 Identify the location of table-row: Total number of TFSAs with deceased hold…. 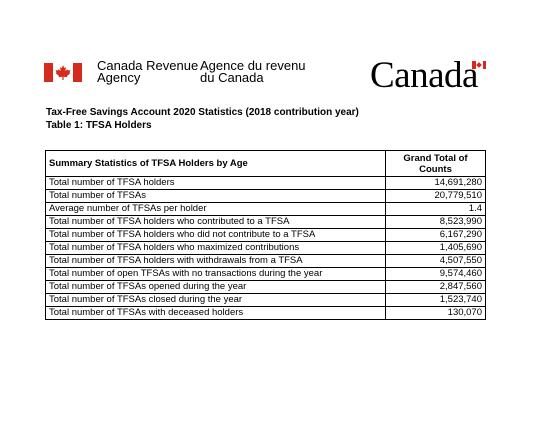
(266, 313).